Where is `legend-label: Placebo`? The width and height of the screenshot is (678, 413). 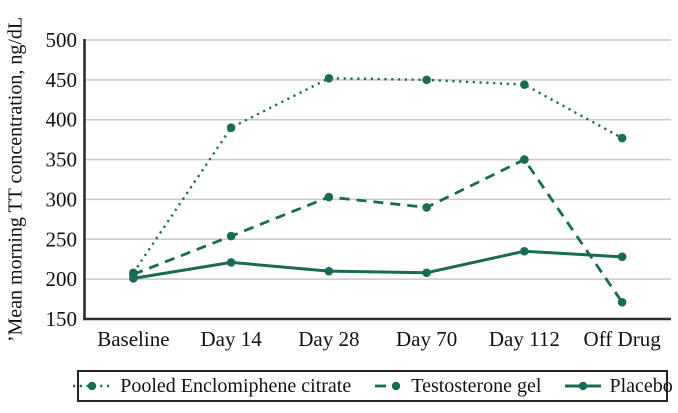
legend-label: Placebo is located at coordinates (641, 385).